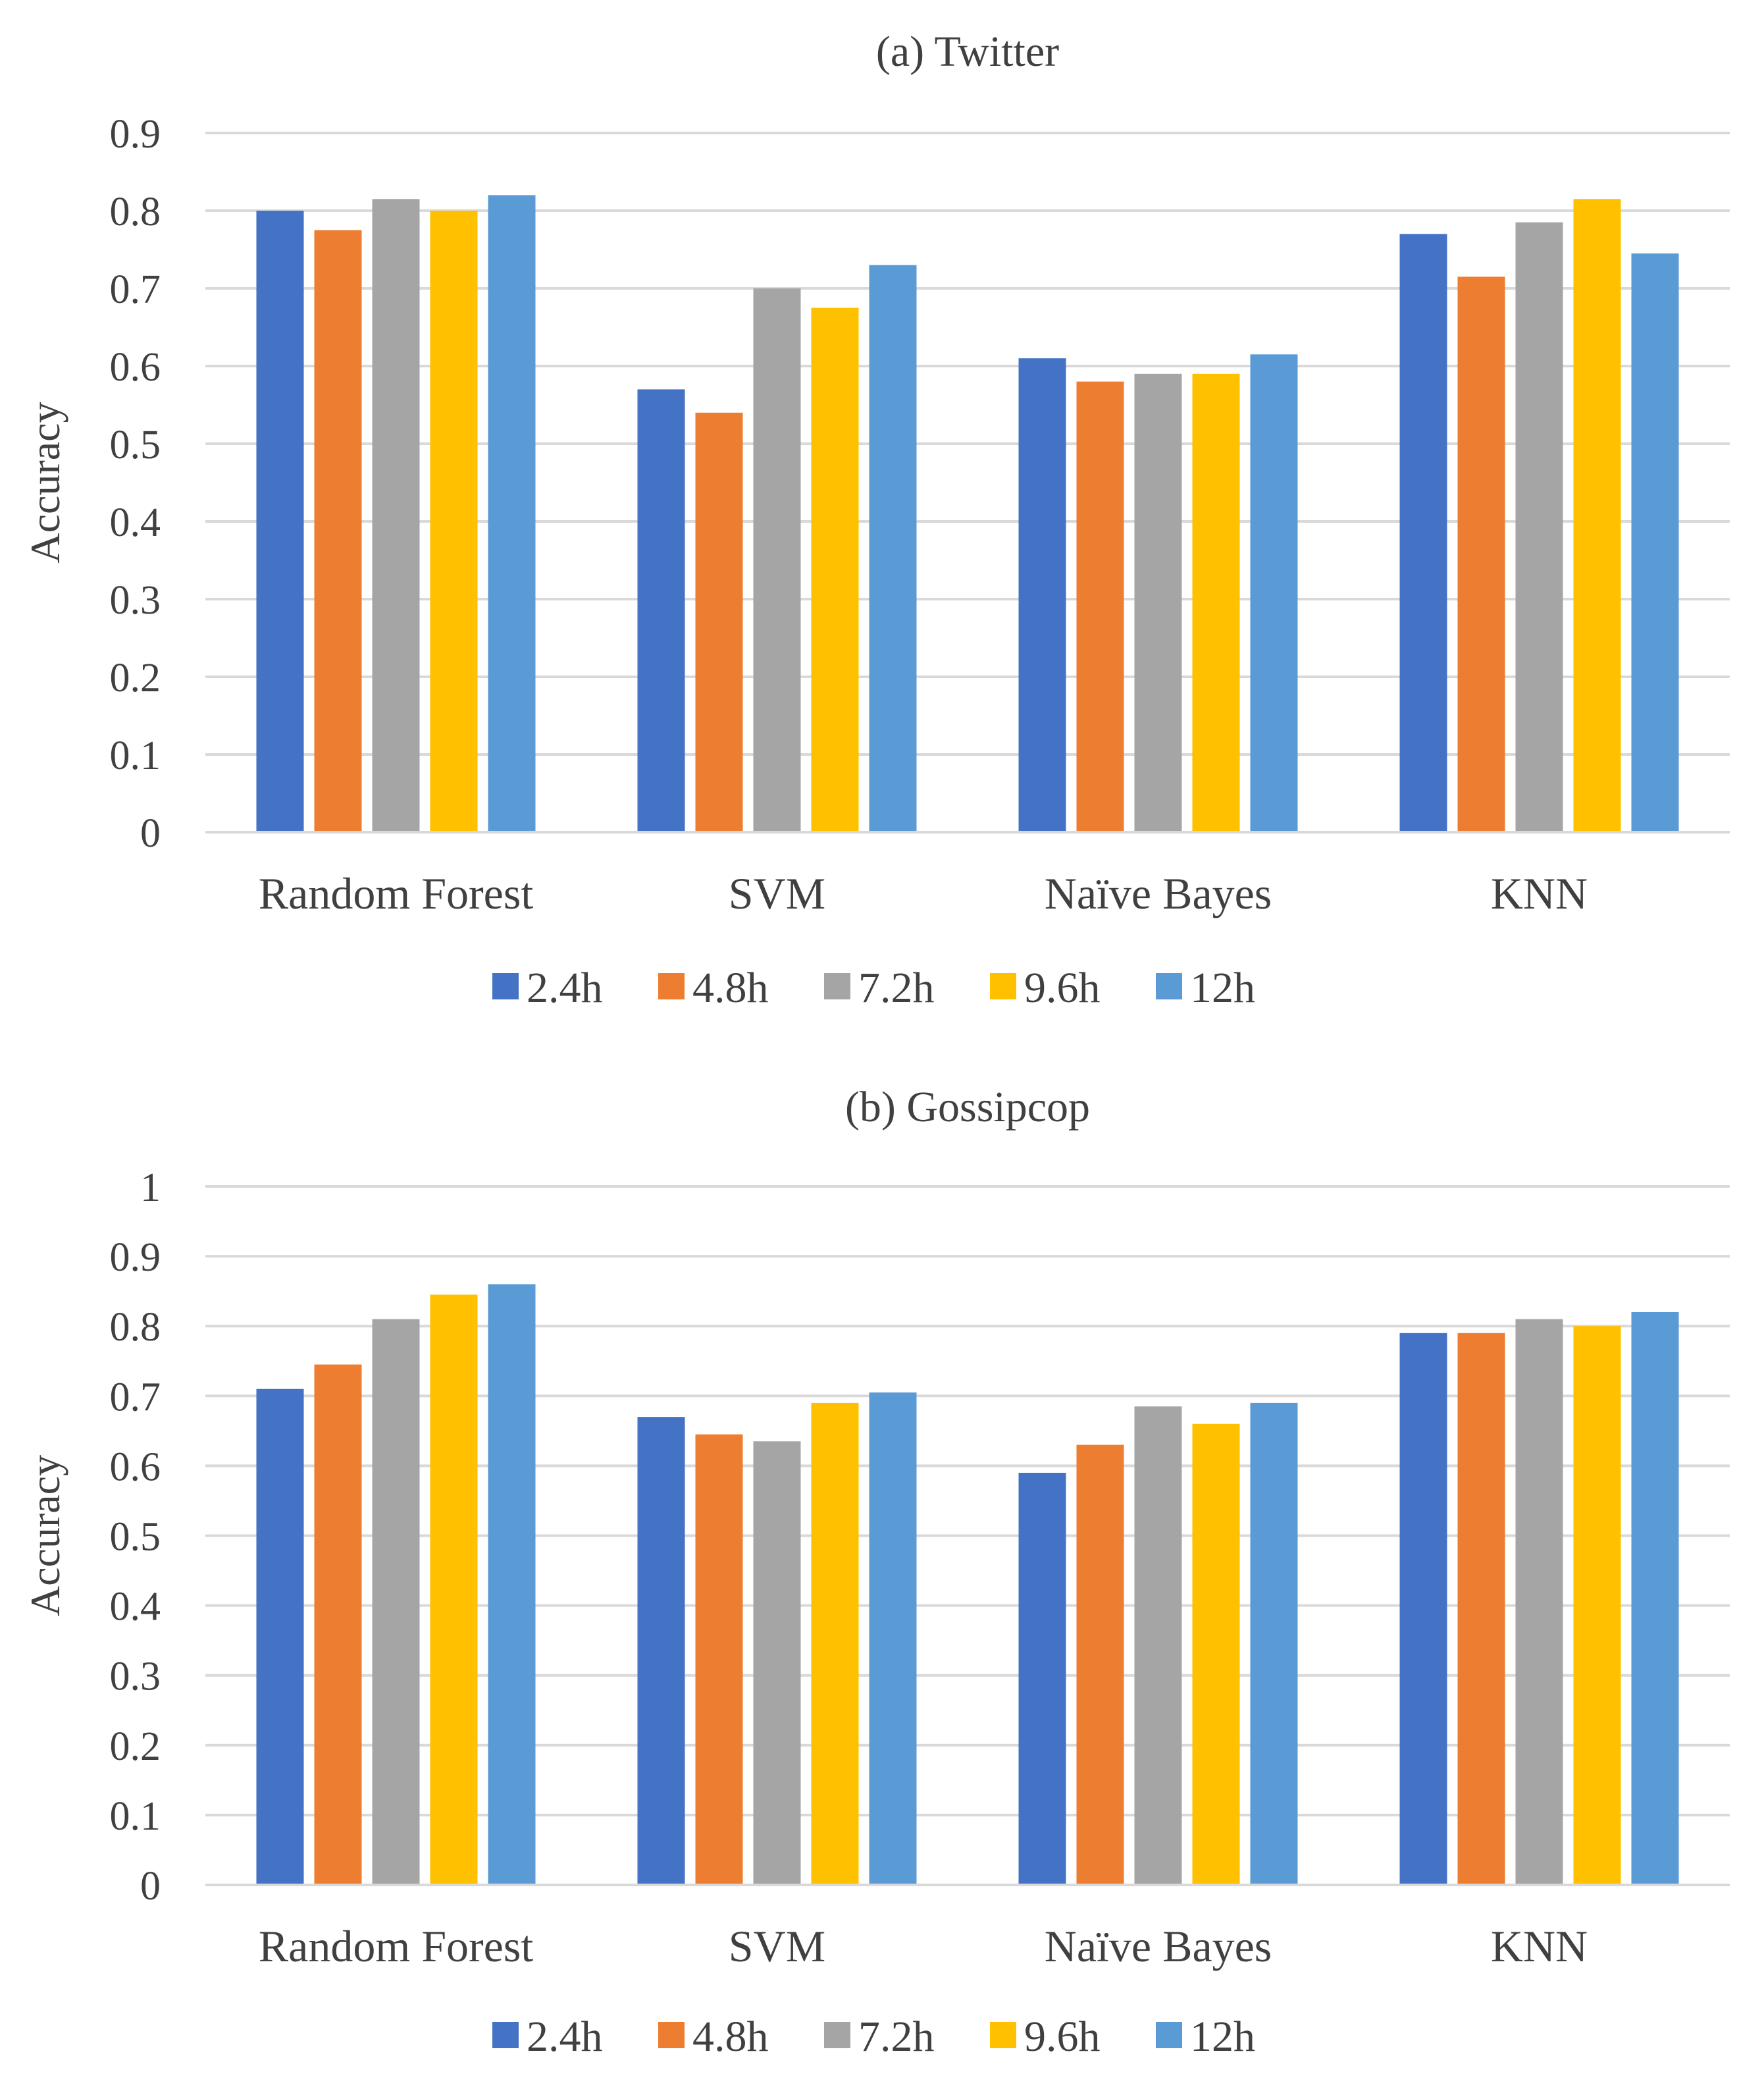 Image resolution: width=1764 pixels, height=2091 pixels. I want to click on y-tick-label: 1, so click(150, 1187).